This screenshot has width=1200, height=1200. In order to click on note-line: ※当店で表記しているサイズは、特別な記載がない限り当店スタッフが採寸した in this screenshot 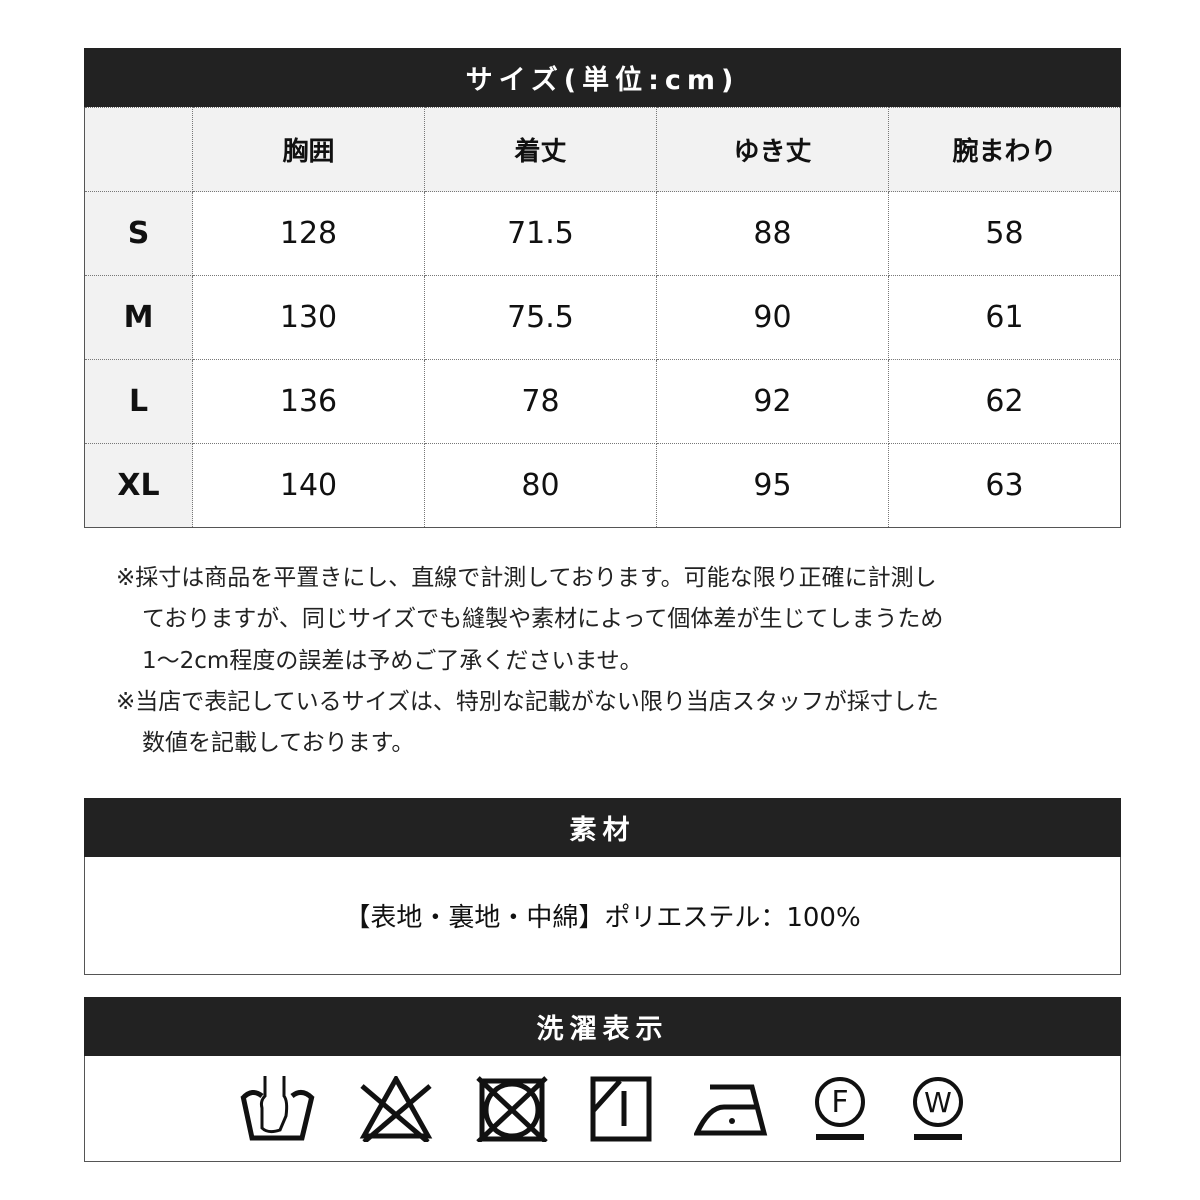, I will do `click(527, 701)`.